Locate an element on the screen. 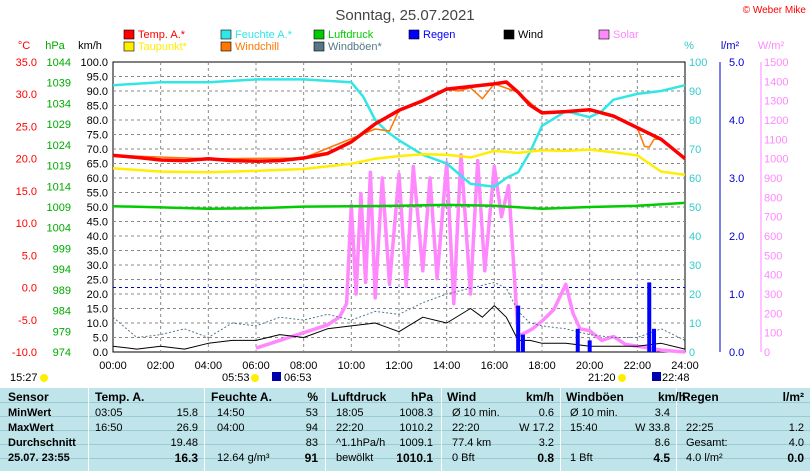  x-tick: 18:00 is located at coordinates (542, 366).